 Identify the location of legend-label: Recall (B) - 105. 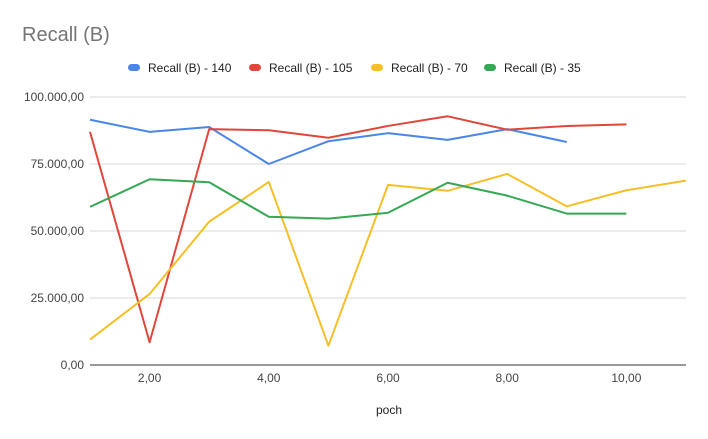
(311, 68).